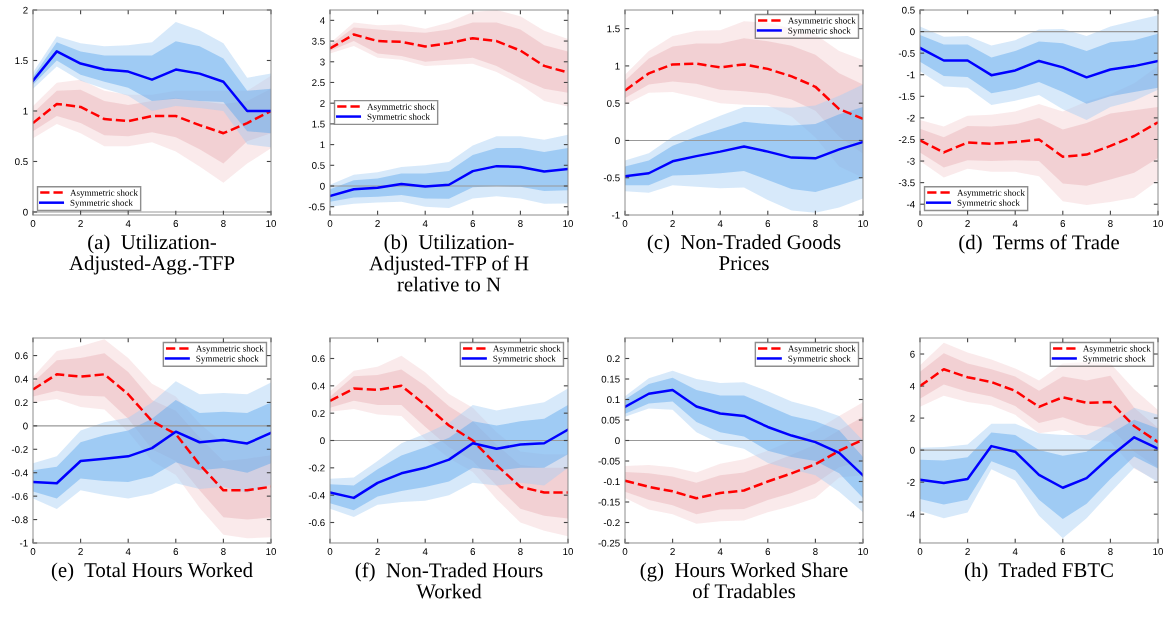 This screenshot has width=1174, height=618. Describe the element at coordinates (609, 461) in the screenshot. I see `y-tick-label: -0.05` at that location.